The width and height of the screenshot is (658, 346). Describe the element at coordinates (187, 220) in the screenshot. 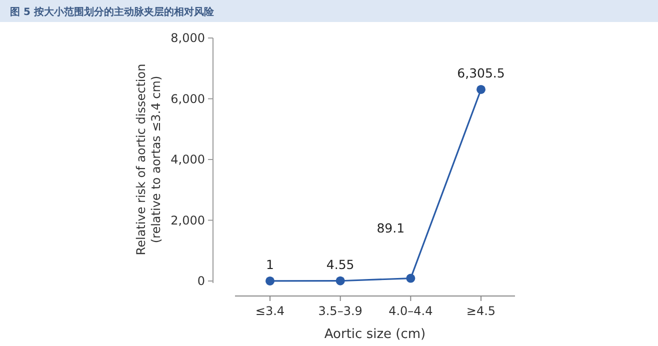

I see `y-tick-label: 2,000` at that location.